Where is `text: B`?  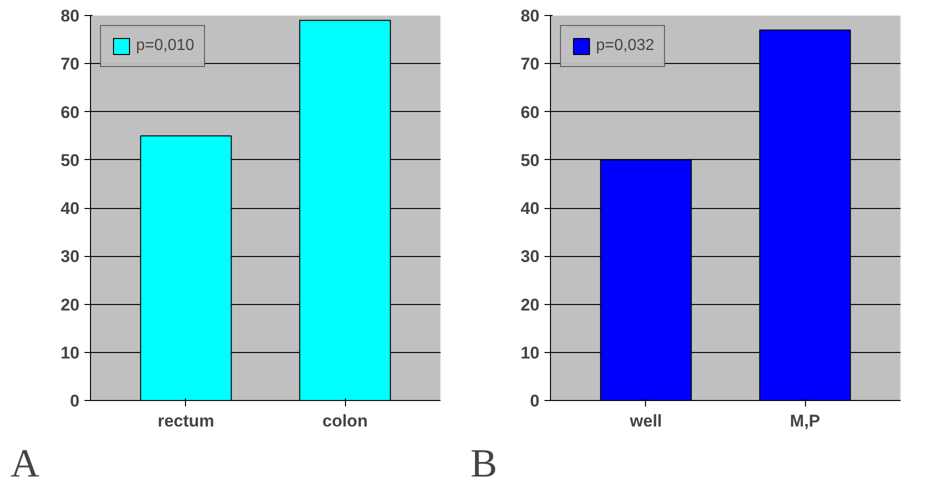
text: B is located at coordinates (484, 463).